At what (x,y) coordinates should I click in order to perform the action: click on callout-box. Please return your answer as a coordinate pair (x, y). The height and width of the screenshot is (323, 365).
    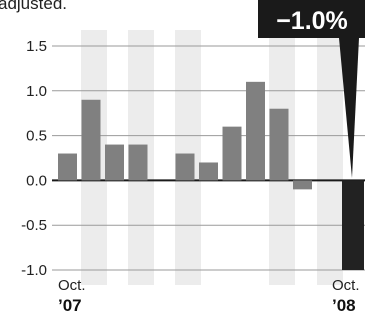
    Looking at the image, I should click on (311, 19).